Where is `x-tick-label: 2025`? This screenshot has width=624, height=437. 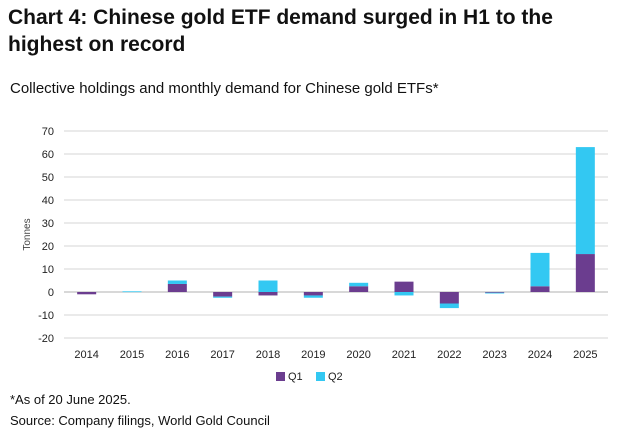 x-tick-label: 2025 is located at coordinates (585, 355).